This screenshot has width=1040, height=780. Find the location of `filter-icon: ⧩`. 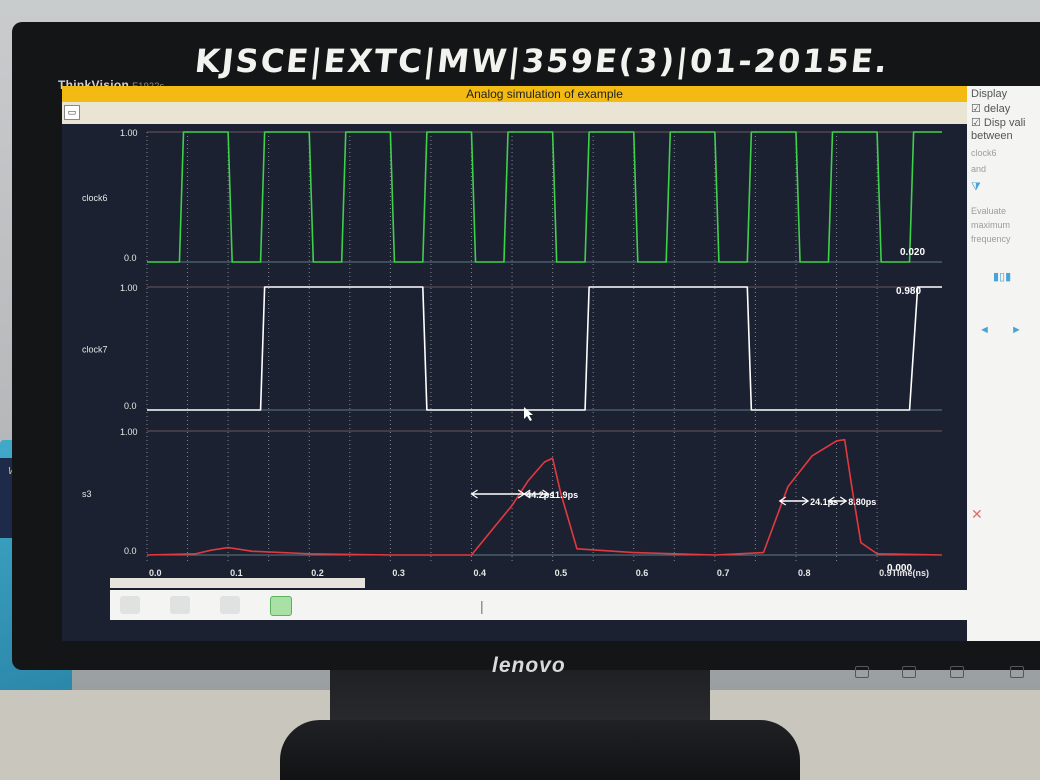

filter-icon: ⧩ is located at coordinates (976, 187).